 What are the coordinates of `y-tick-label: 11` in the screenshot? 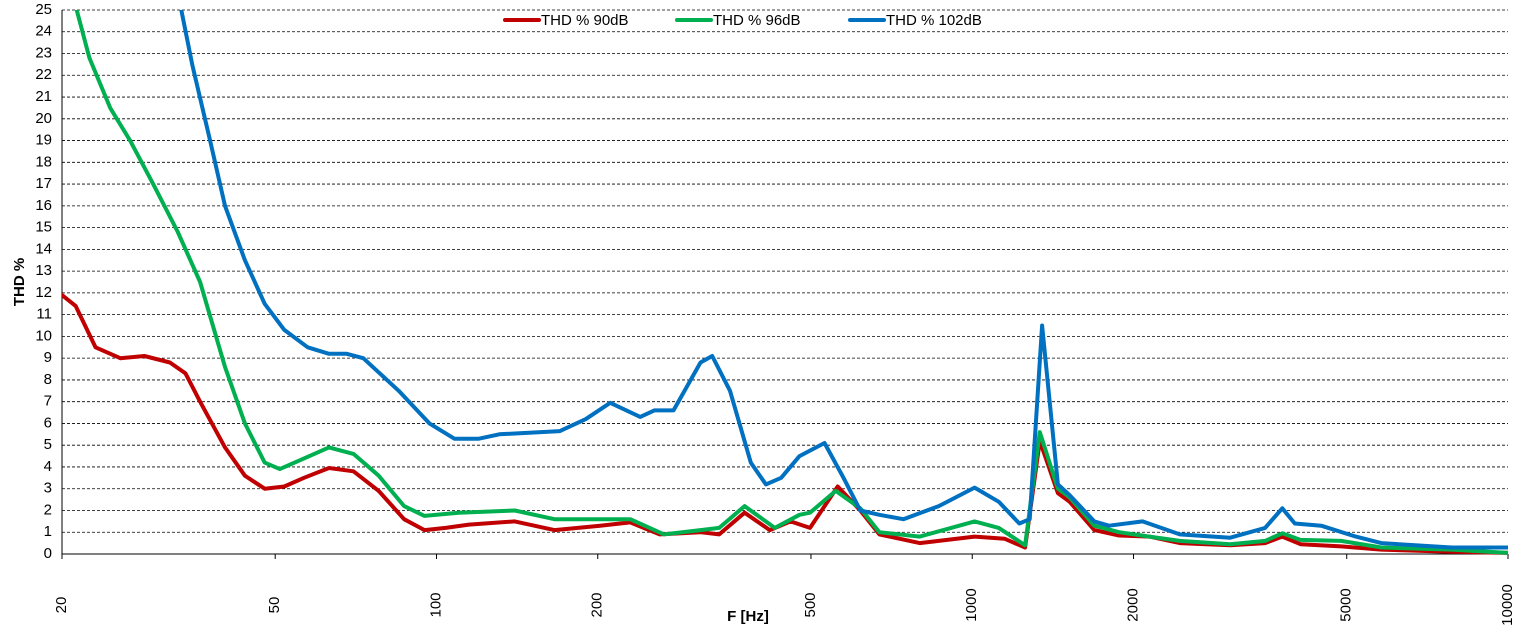 It's located at (44, 314).